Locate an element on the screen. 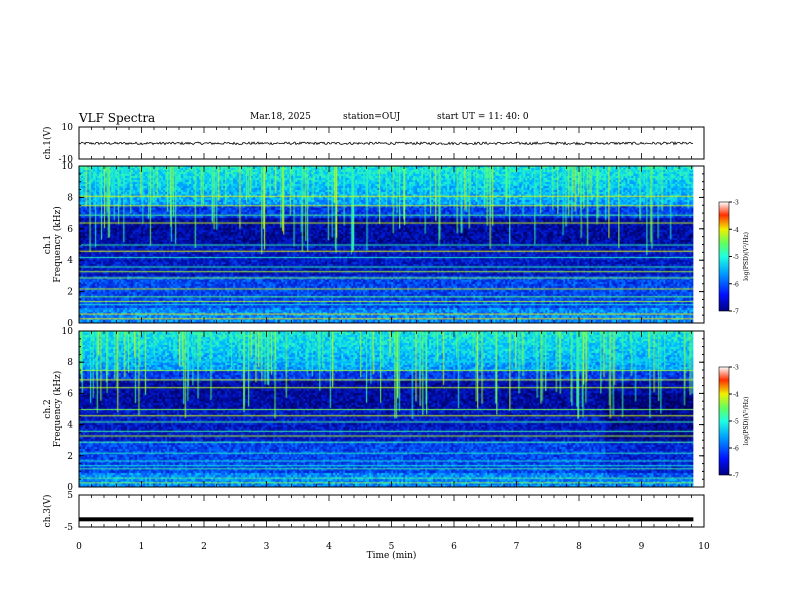 This screenshot has height=612, width=792. colorbar-ch2 is located at coordinates (724, 421).